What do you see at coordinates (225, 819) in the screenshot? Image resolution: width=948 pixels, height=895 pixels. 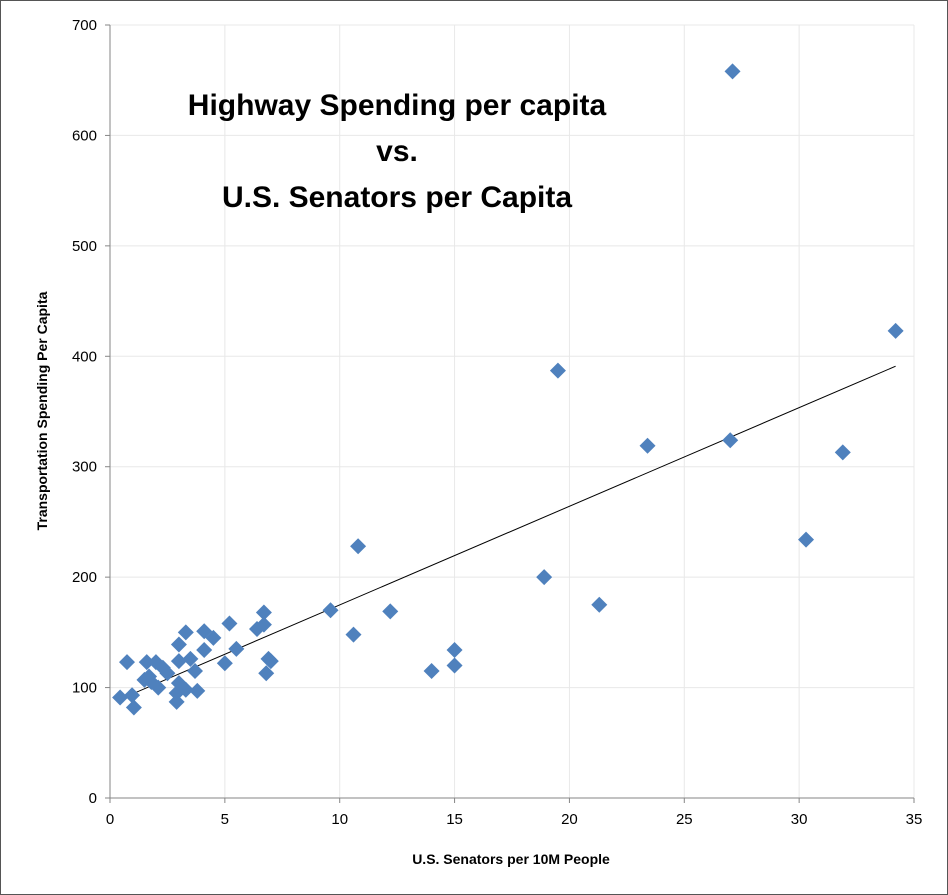 I see `x-tick-label: 5` at bounding box center [225, 819].